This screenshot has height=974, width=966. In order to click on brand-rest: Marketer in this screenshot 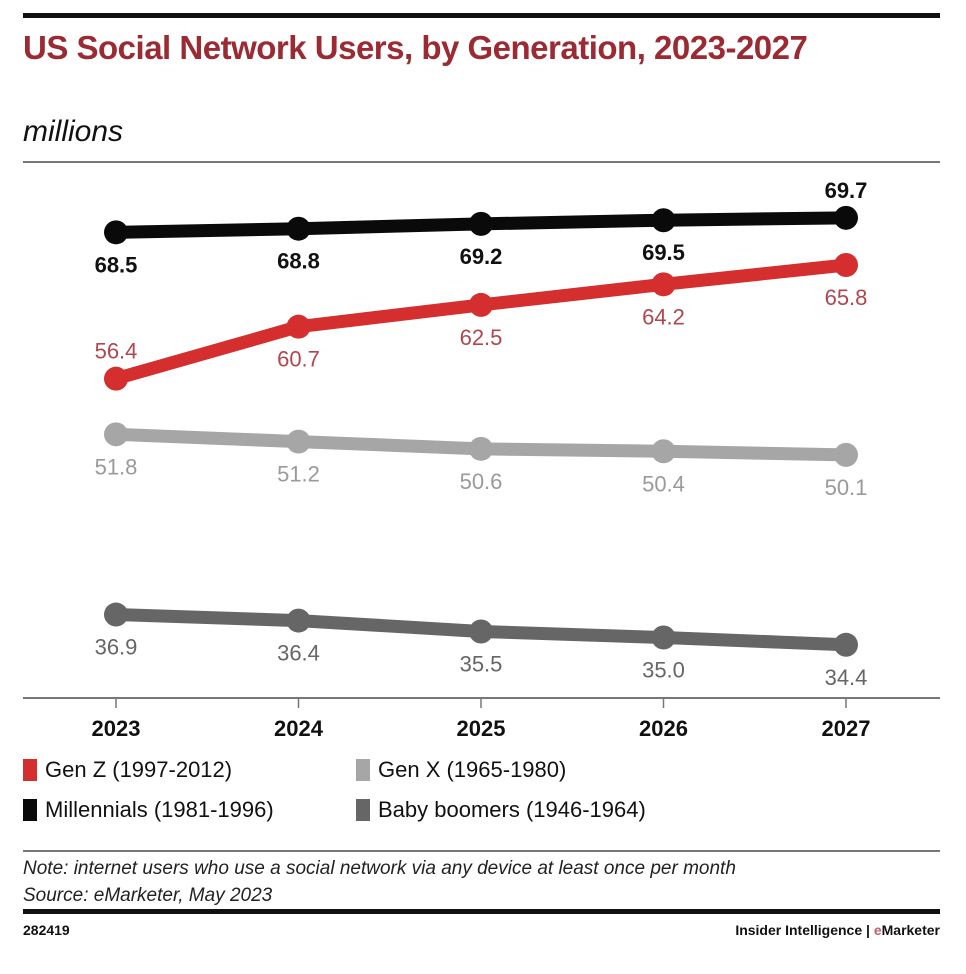, I will do `click(910, 930)`.